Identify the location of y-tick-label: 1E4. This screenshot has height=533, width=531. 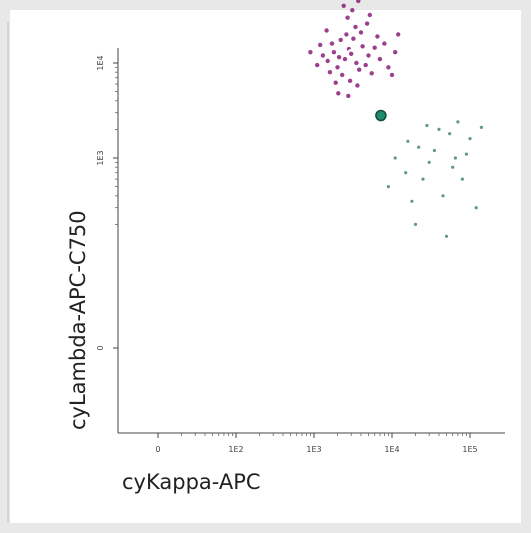
(100, 62).